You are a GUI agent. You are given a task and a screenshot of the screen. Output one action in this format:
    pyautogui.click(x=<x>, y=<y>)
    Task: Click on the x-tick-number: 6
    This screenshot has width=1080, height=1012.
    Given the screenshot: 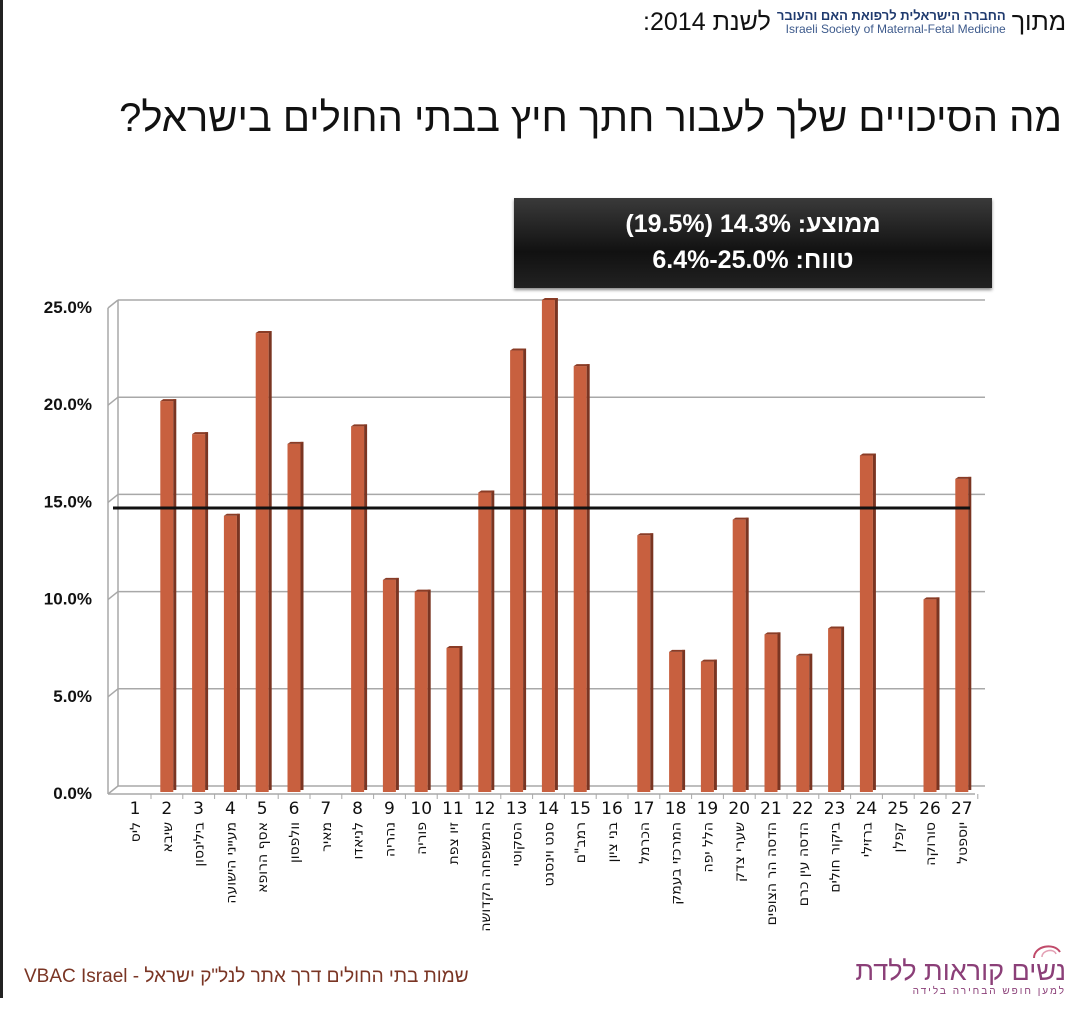 What is the action you would take?
    pyautogui.click(x=294, y=809)
    